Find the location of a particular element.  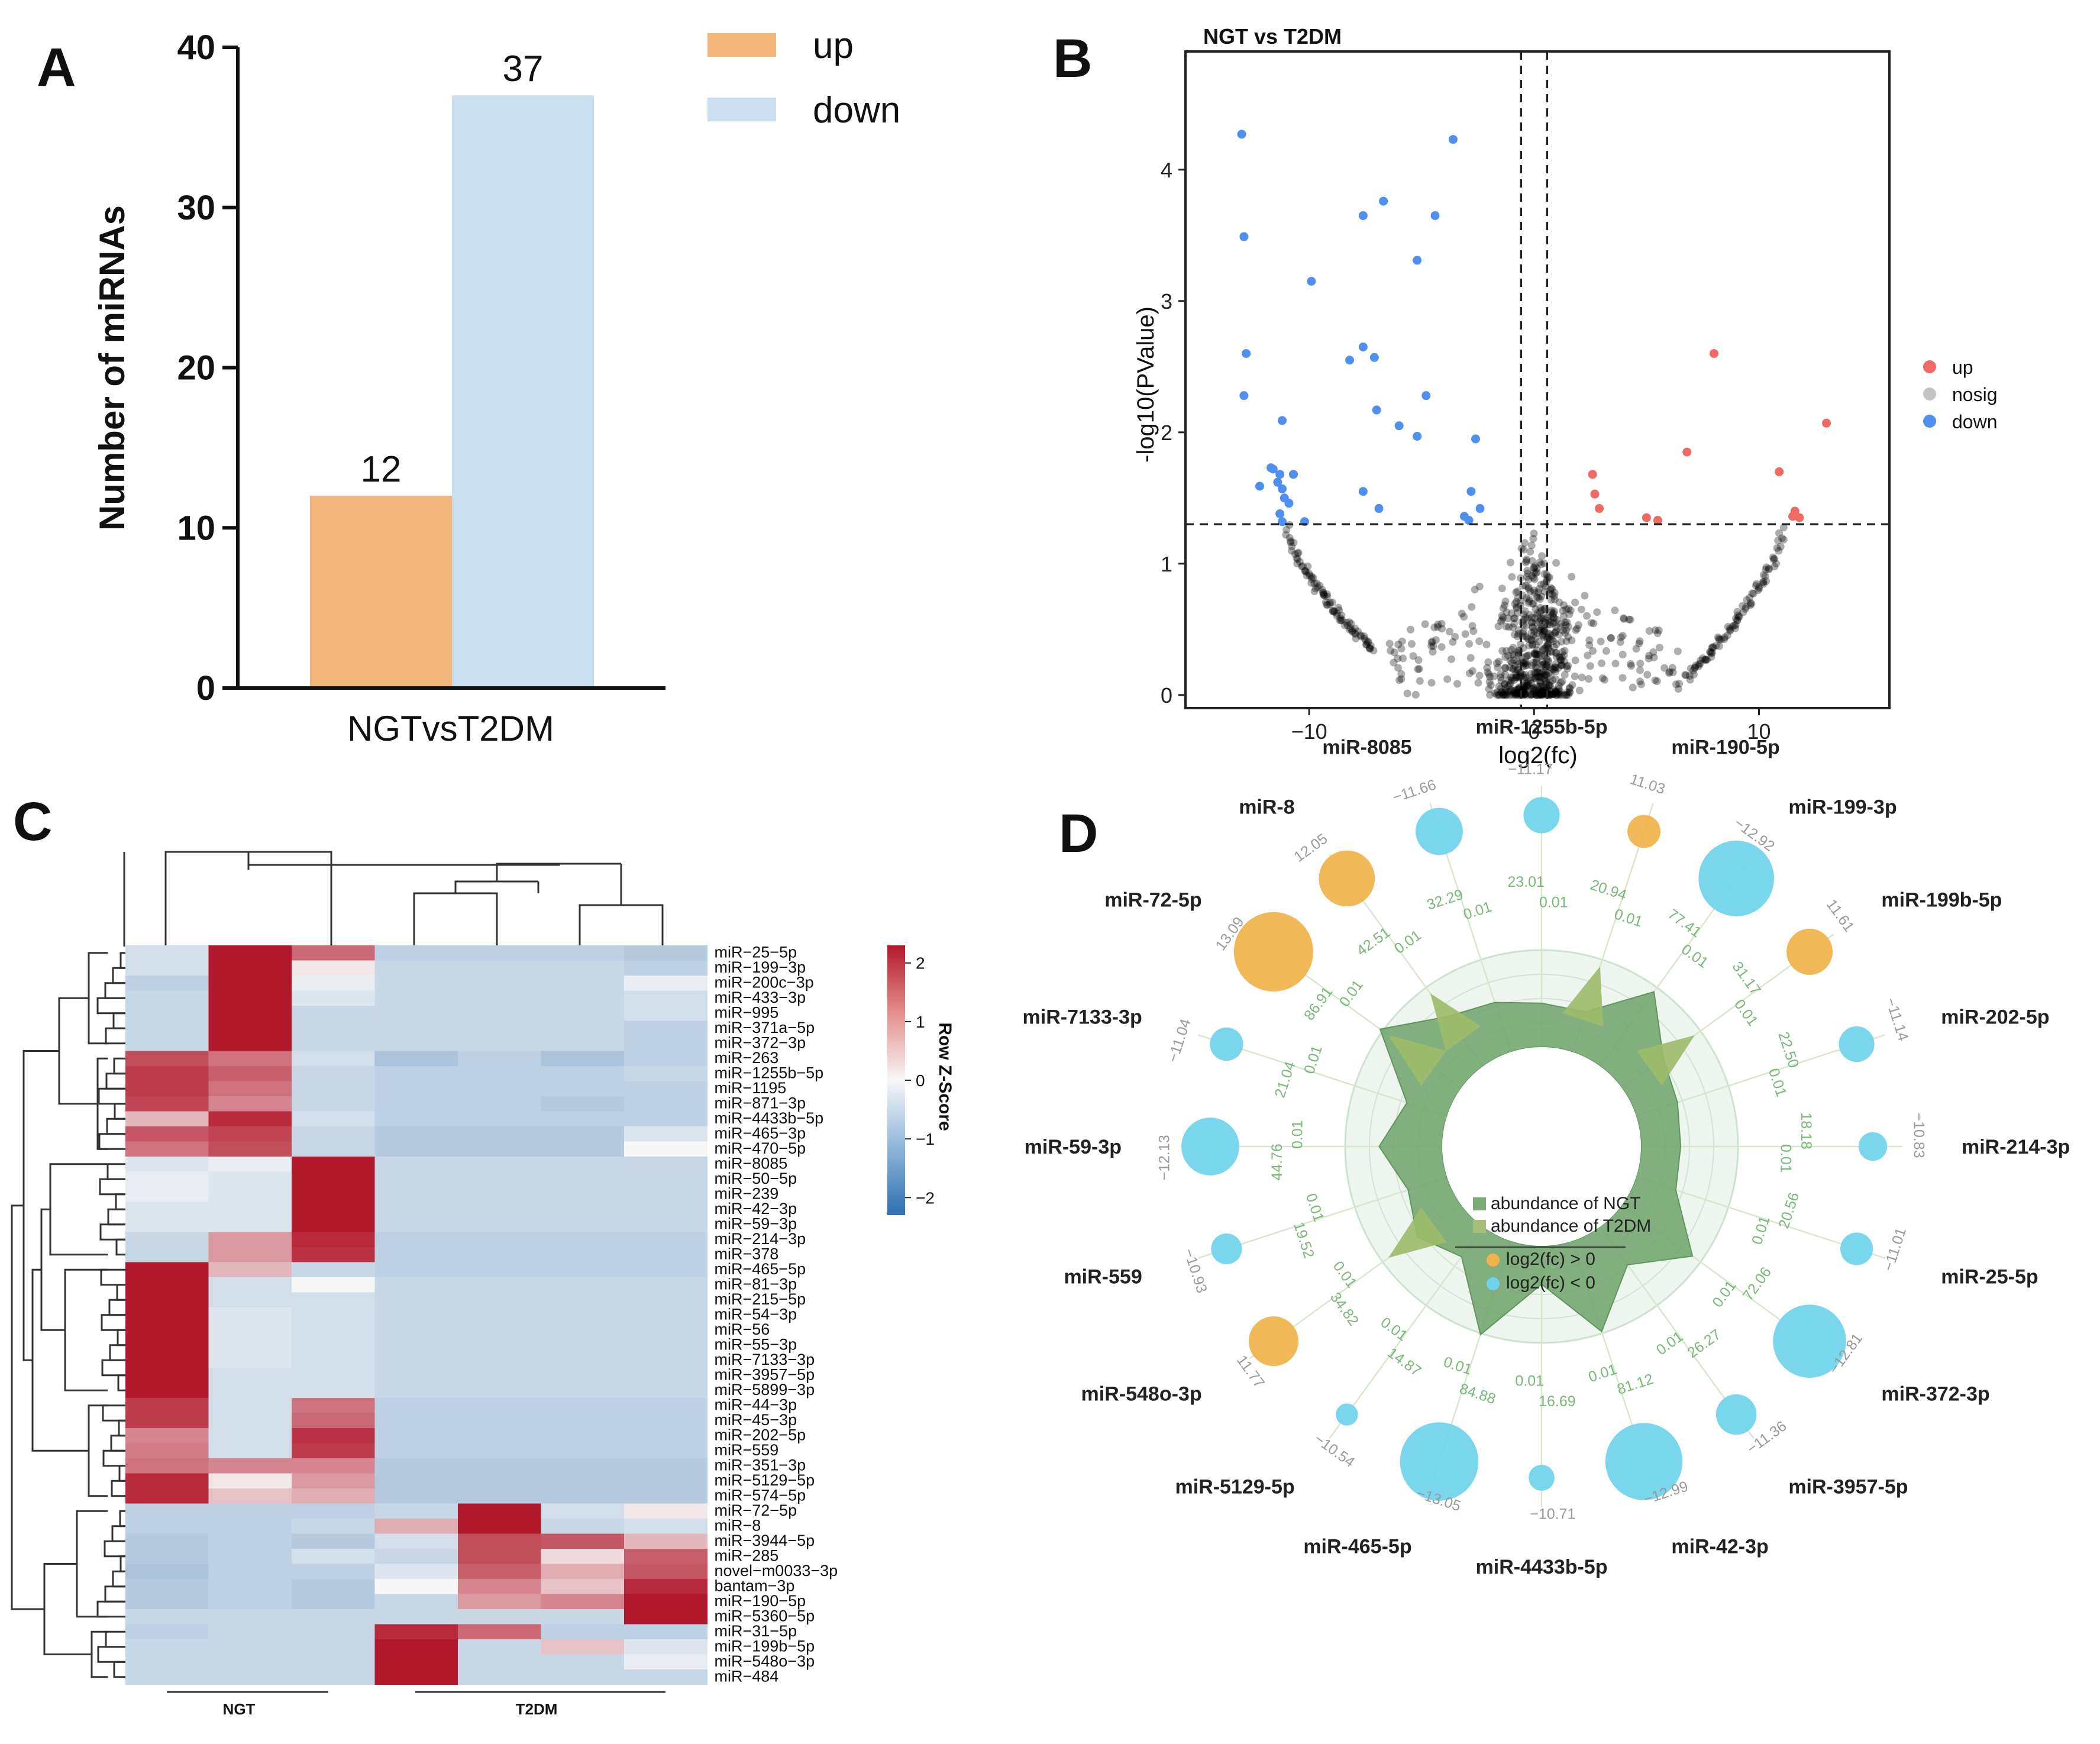

c-row-label: novel−m0033−3p is located at coordinates (776, 1571).